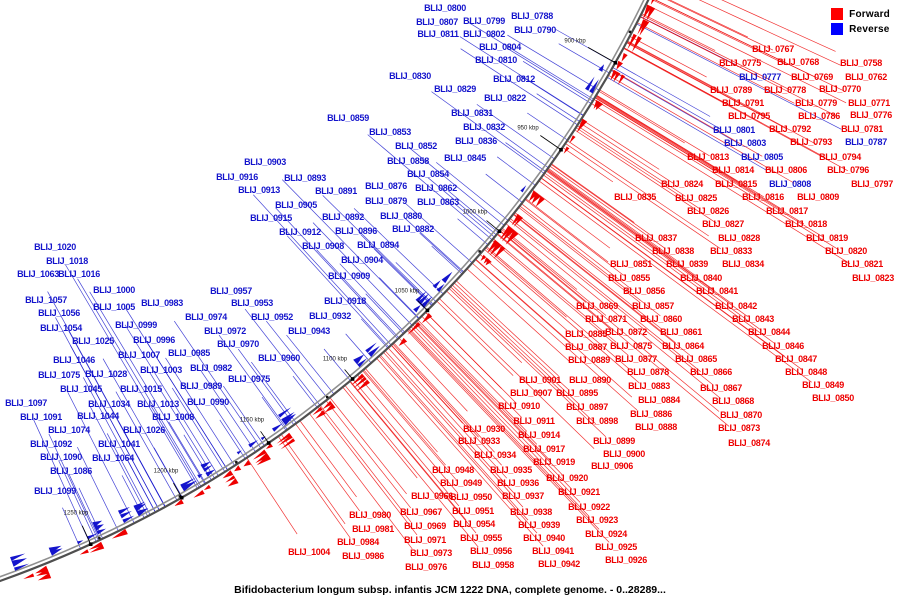  Describe the element at coordinates (816, 103) in the screenshot. I see `gene-label: BLIJ_0779` at that location.